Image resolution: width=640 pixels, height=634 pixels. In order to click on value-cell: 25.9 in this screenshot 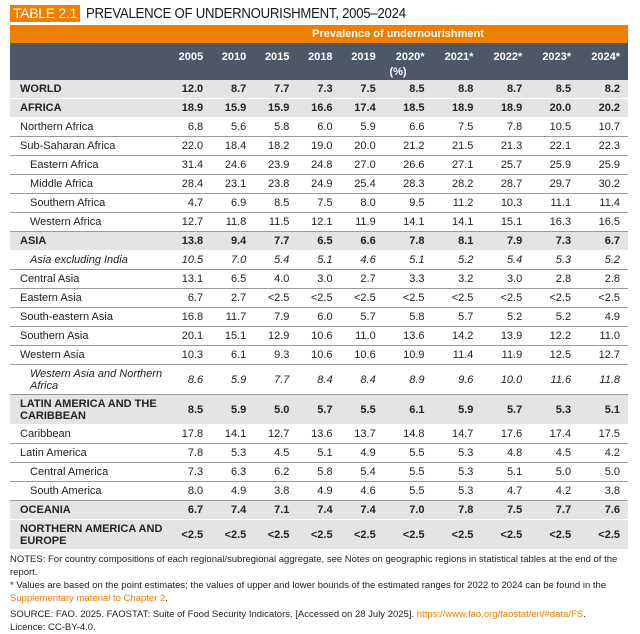, I will do `click(603, 165)`.